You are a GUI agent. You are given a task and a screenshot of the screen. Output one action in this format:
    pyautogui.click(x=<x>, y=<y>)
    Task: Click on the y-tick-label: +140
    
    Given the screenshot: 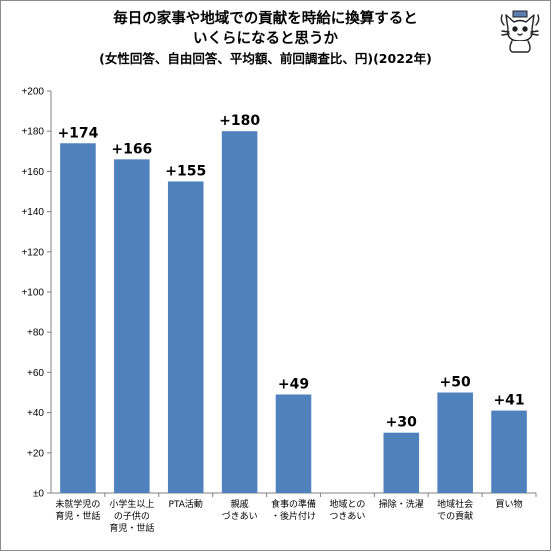 What is the action you would take?
    pyautogui.click(x=32, y=212)
    